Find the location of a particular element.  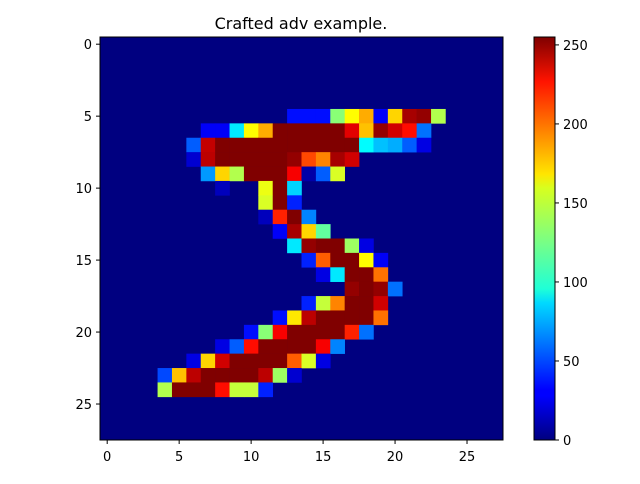

colorbar-axis: 0 50 100 150 200 250 is located at coordinates (571, 244).